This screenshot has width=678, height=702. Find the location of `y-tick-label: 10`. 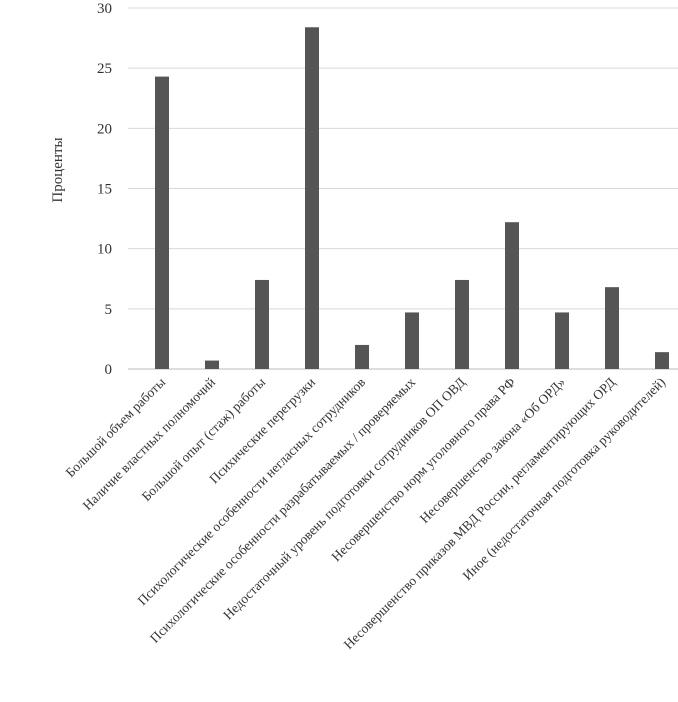

y-tick-label: 10 is located at coordinates (104, 250).